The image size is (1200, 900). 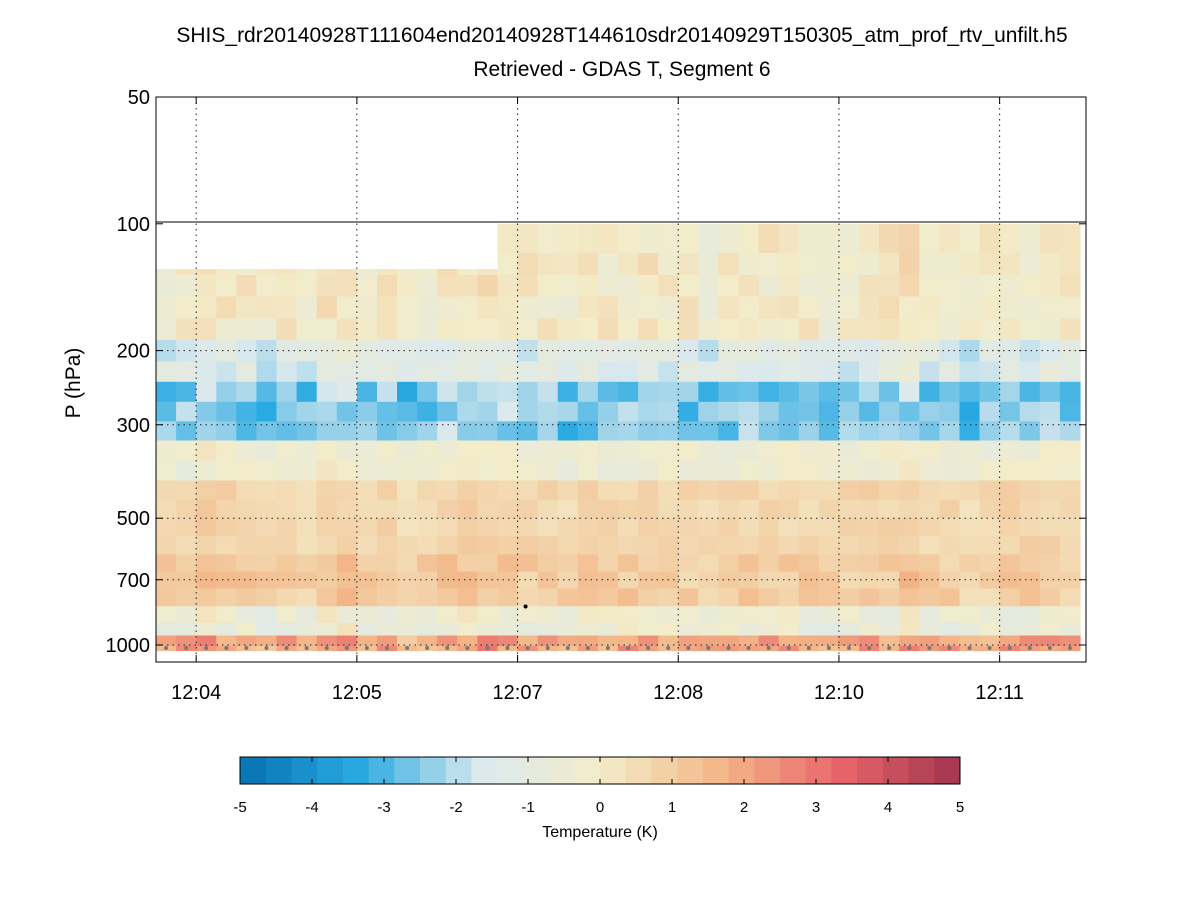 What do you see at coordinates (133, 352) in the screenshot?
I see `y-tick-label: 200` at bounding box center [133, 352].